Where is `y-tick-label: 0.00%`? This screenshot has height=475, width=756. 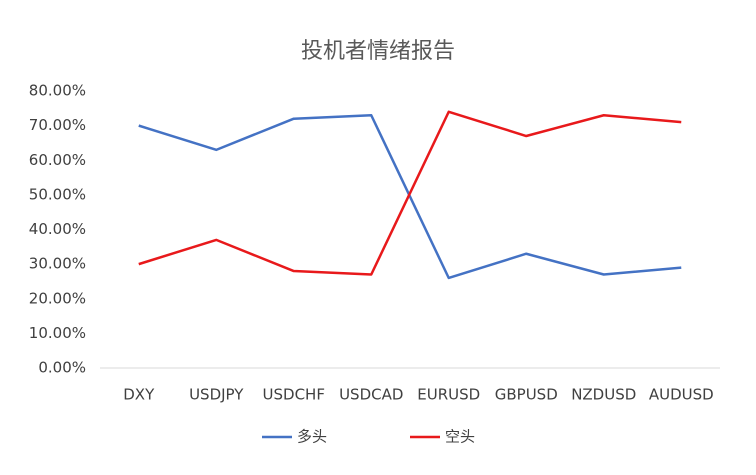 y-tick-label: 0.00% is located at coordinates (62, 368).